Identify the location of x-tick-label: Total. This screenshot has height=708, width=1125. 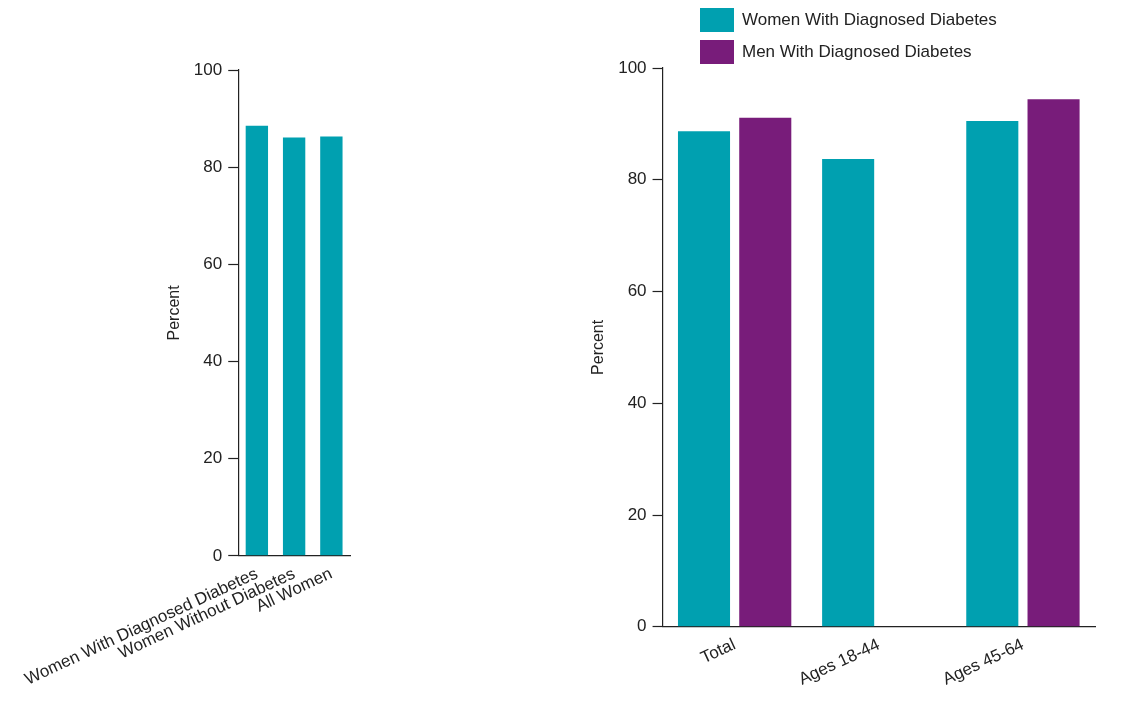
(718, 651).